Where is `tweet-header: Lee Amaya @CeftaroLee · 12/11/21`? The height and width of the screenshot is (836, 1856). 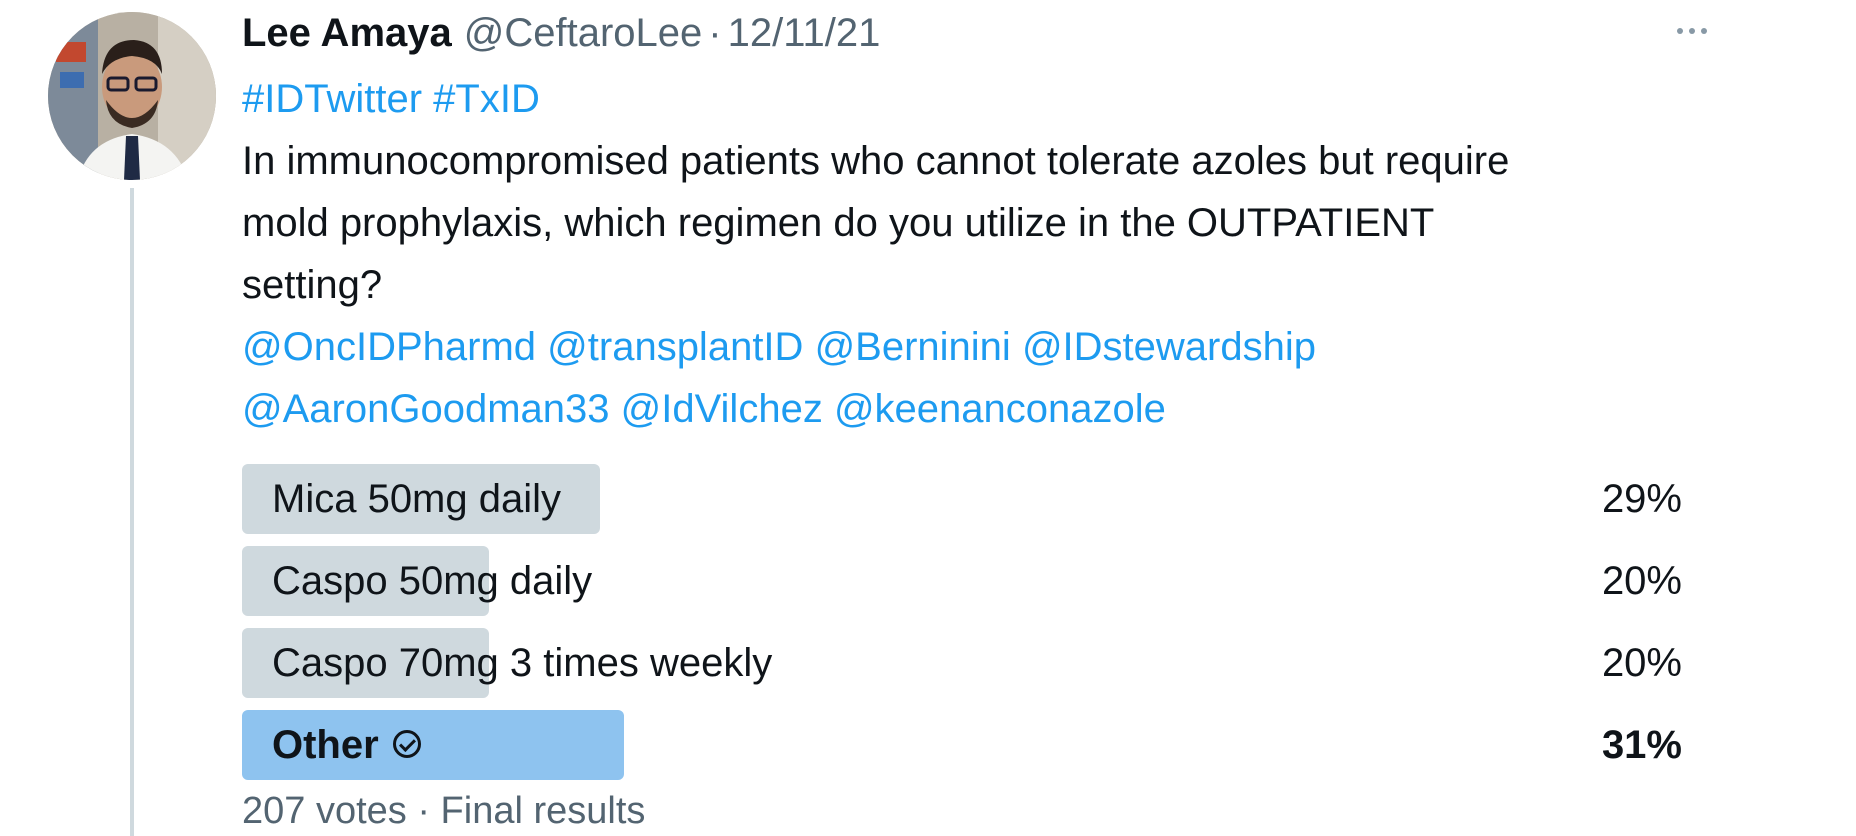 tweet-header: Lee Amaya @CeftaroLee · 12/11/21 is located at coordinates (561, 33).